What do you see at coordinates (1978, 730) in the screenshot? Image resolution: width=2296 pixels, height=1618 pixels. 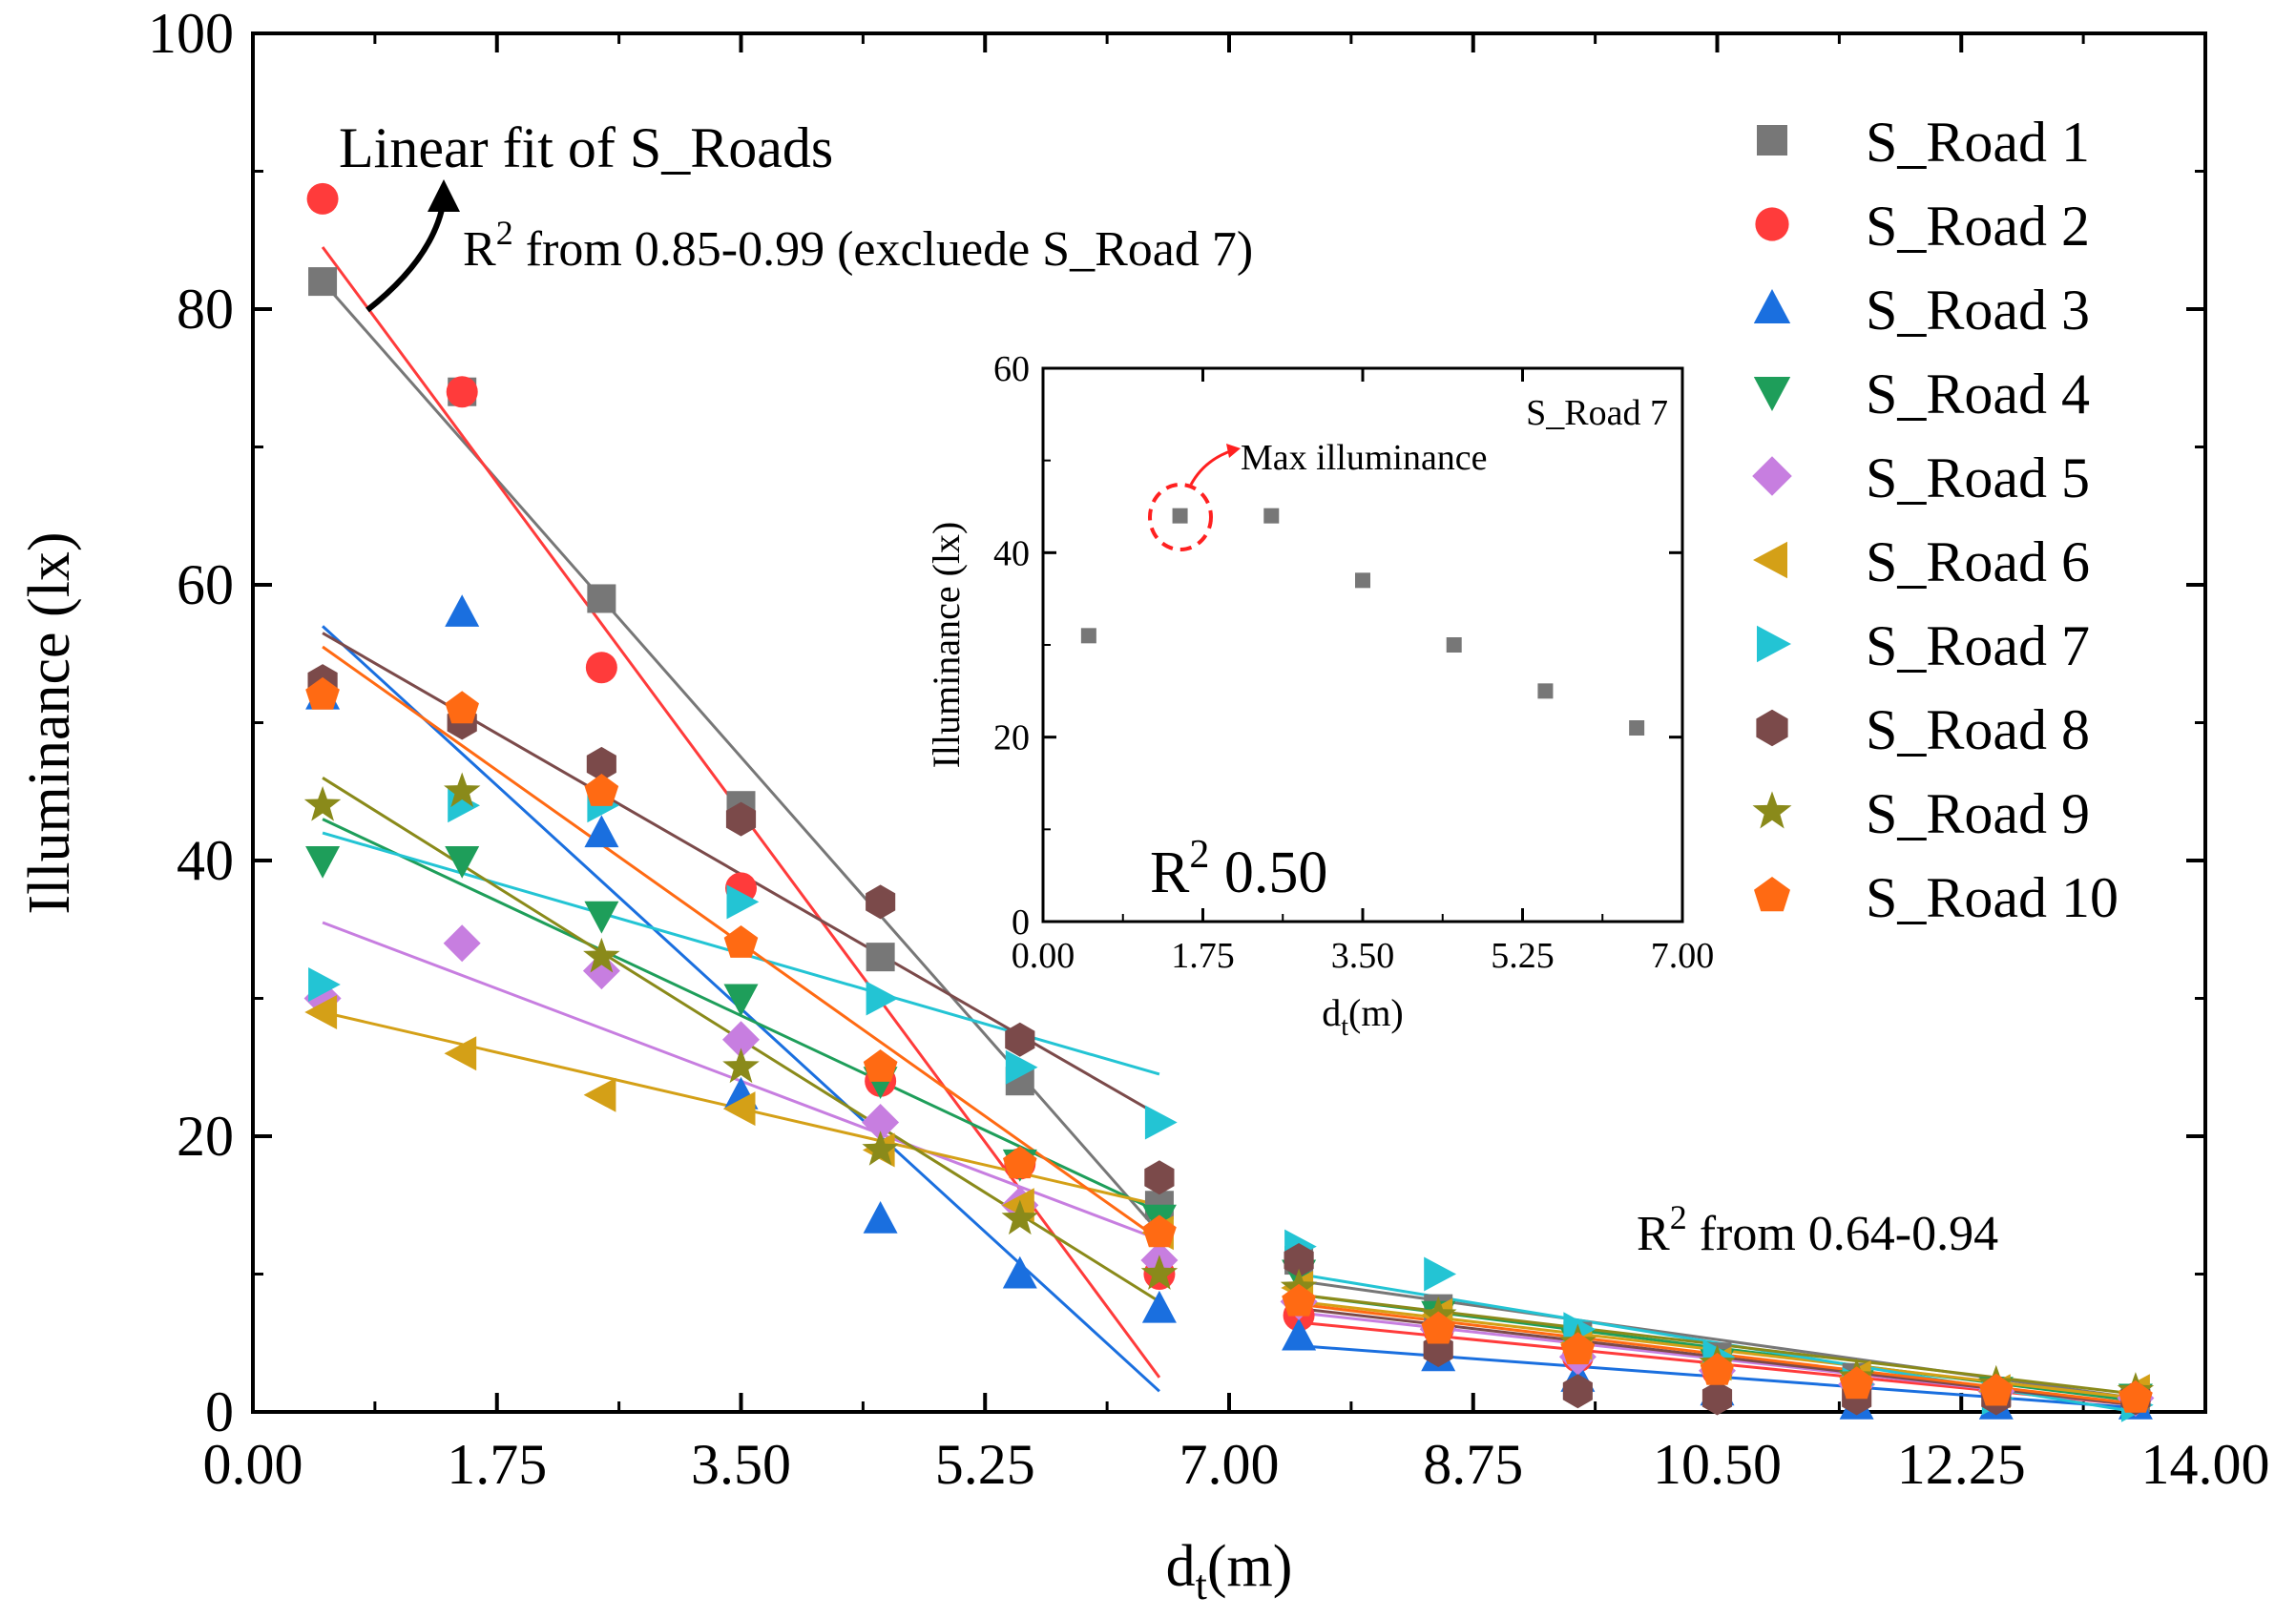 I see `legend-label: S_Road 8` at bounding box center [1978, 730].